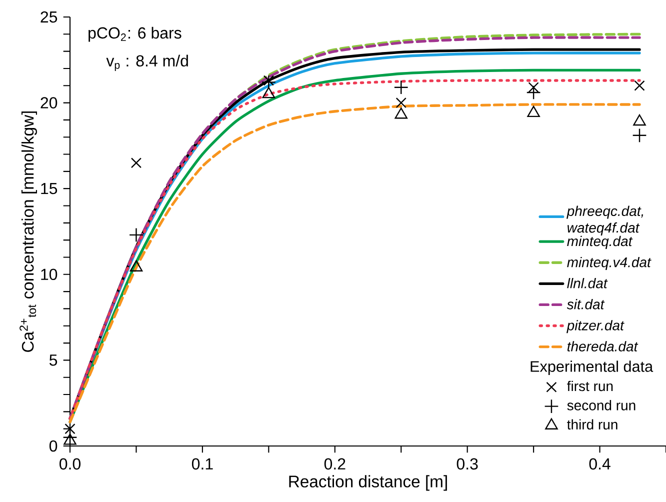 The image size is (666, 502). What do you see at coordinates (53, 446) in the screenshot?
I see `y-tick-label: 0` at bounding box center [53, 446].